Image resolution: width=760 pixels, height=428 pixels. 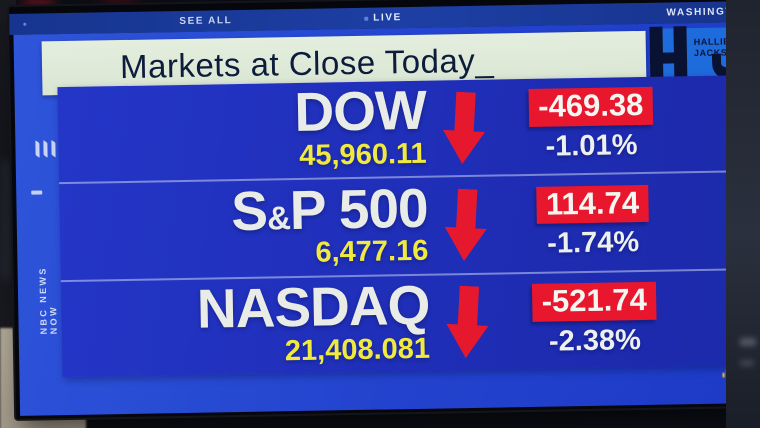 What do you see at coordinates (313, 306) in the screenshot?
I see `index-name: NASDAQ` at bounding box center [313, 306].